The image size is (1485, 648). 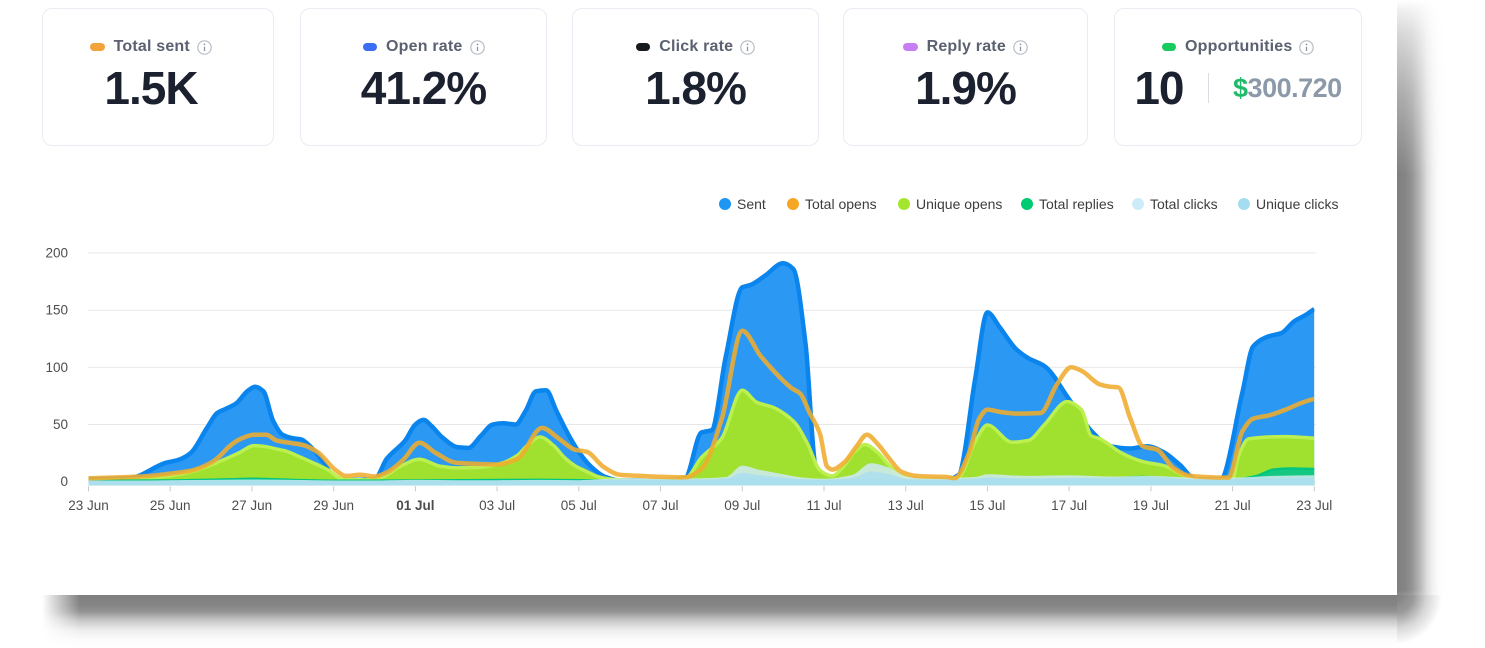 What do you see at coordinates (60, 424) in the screenshot?
I see `svg-text: 50` at bounding box center [60, 424].